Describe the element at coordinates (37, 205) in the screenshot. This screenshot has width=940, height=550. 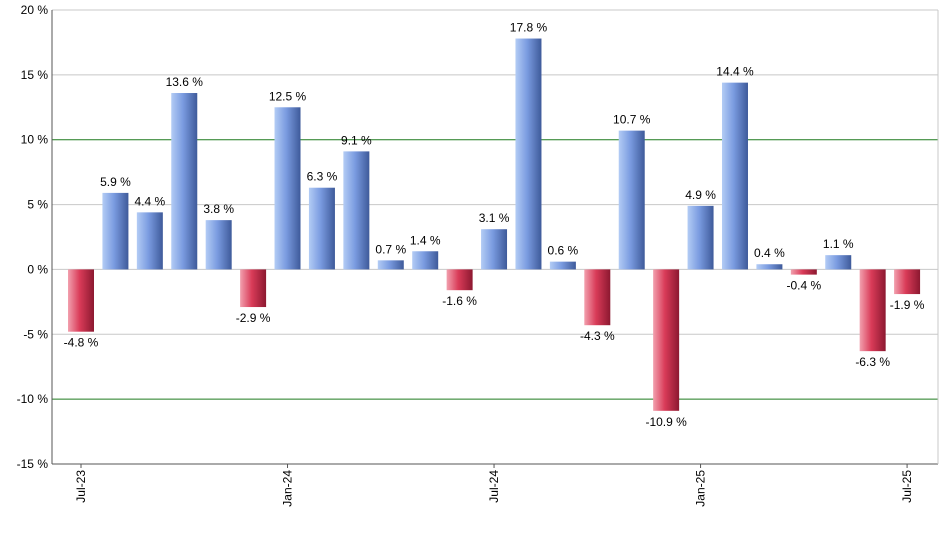
I see `y-tick-label: 5 %` at that location.